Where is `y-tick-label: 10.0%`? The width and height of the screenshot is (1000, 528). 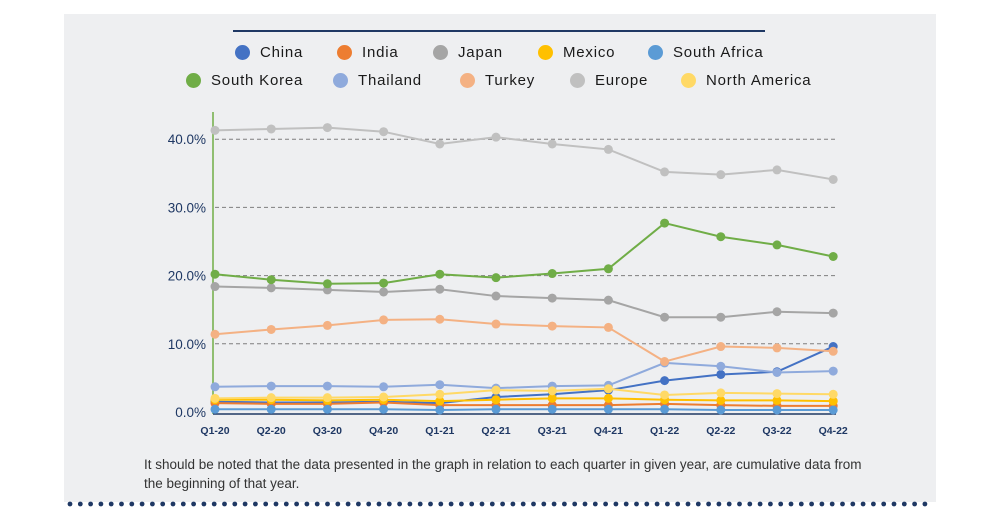
y-tick-label: 10.0% is located at coordinates (187, 344).